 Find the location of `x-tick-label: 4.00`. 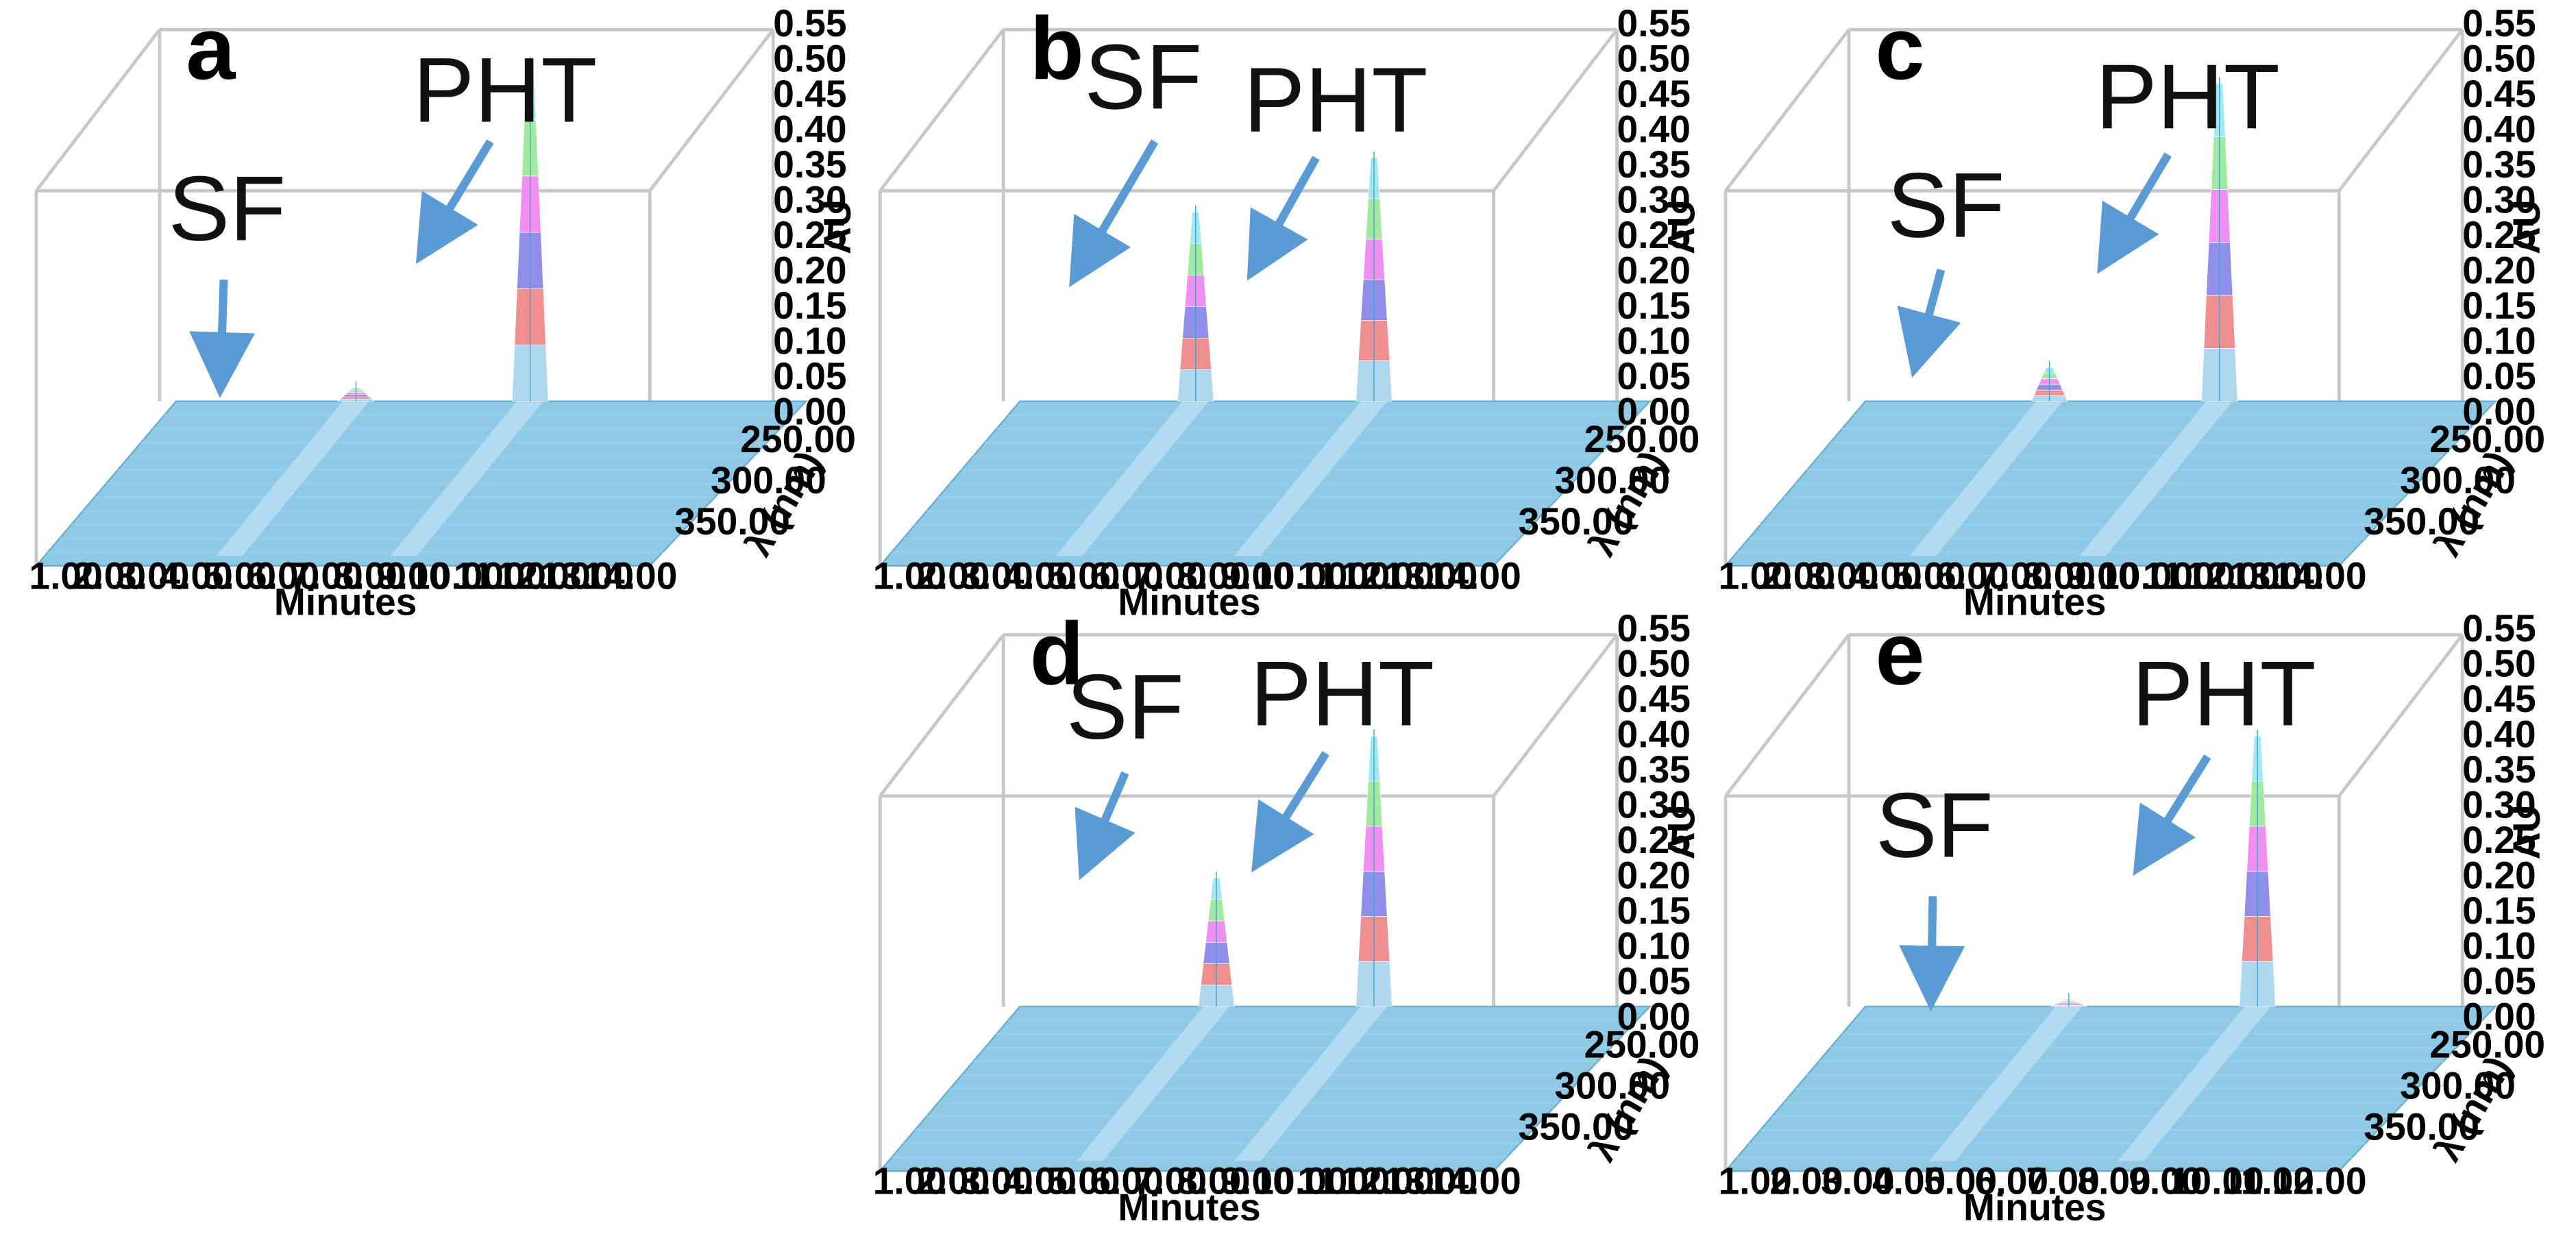

x-tick-label: 4.00 is located at coordinates (196, 575).